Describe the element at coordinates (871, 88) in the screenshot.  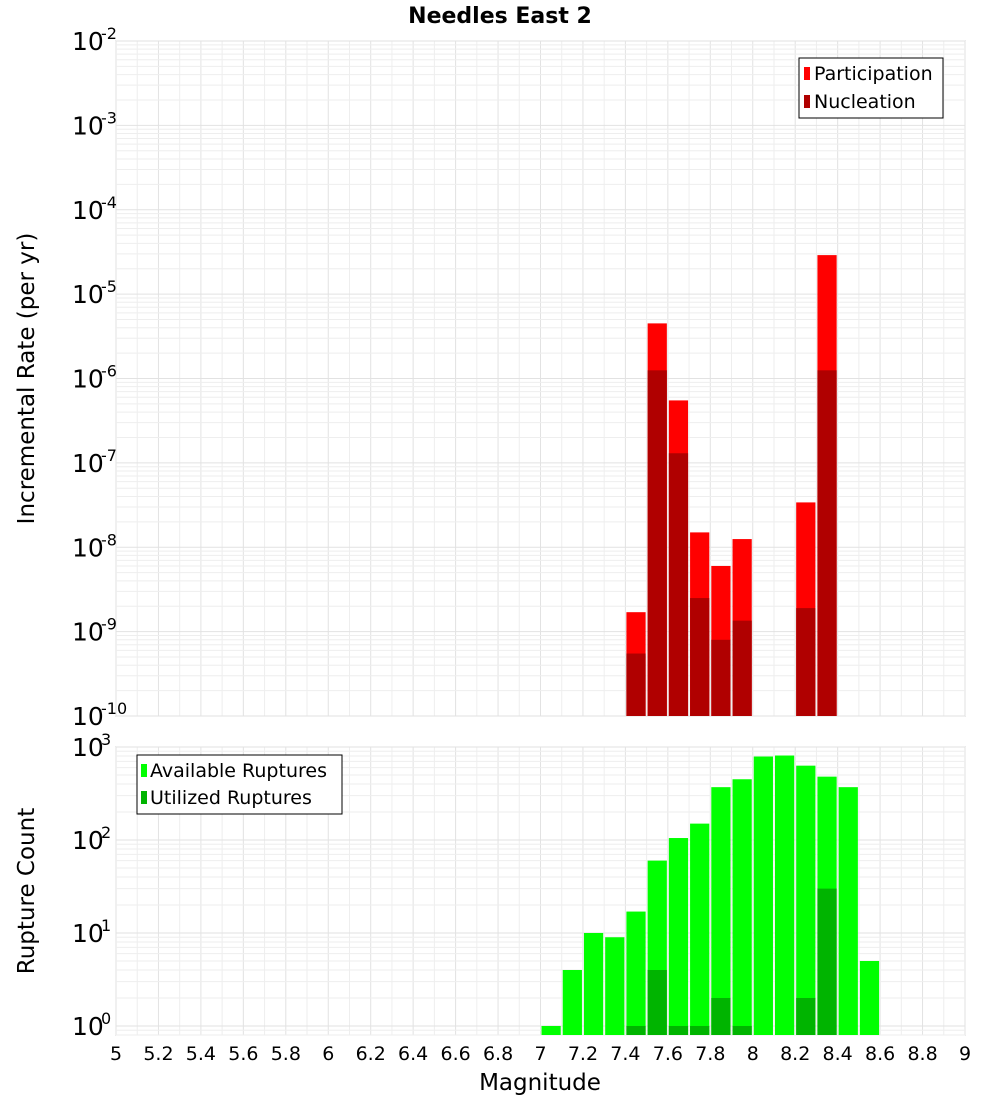
I see `rate-legend: Participation Nucleation` at that location.